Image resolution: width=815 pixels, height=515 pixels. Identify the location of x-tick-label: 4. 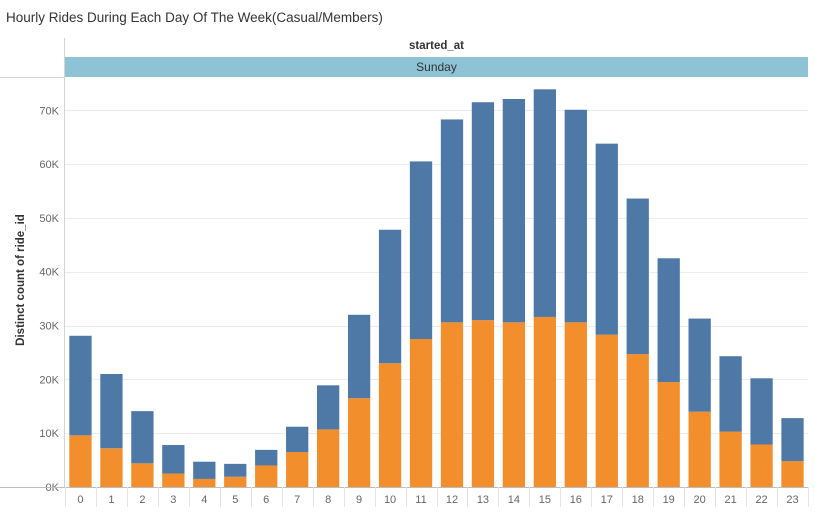
(204, 500).